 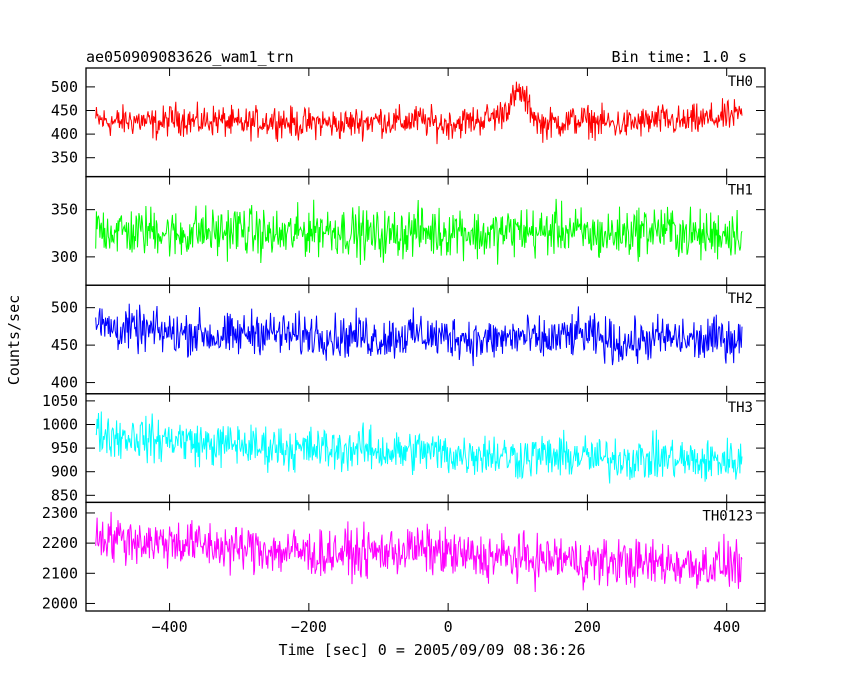 I want to click on panel-label: TH2, so click(x=740, y=299).